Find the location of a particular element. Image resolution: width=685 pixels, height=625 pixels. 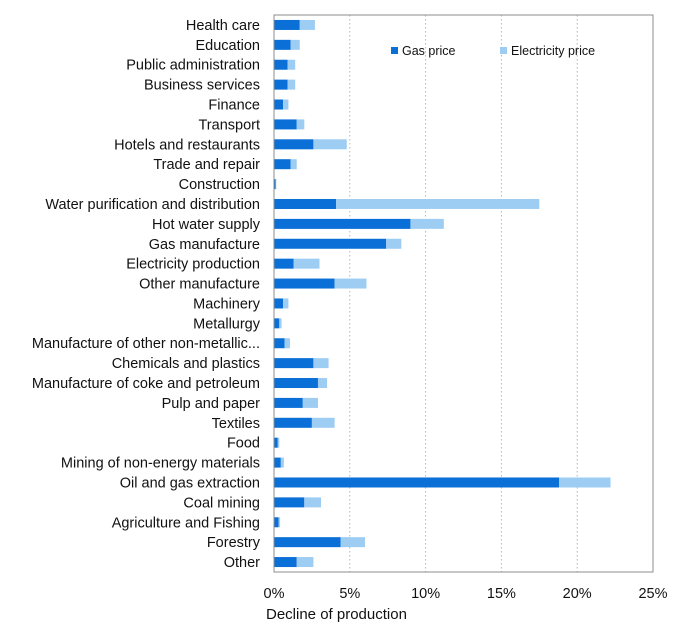

x-tick-label-5: 25% is located at coordinates (652, 594).